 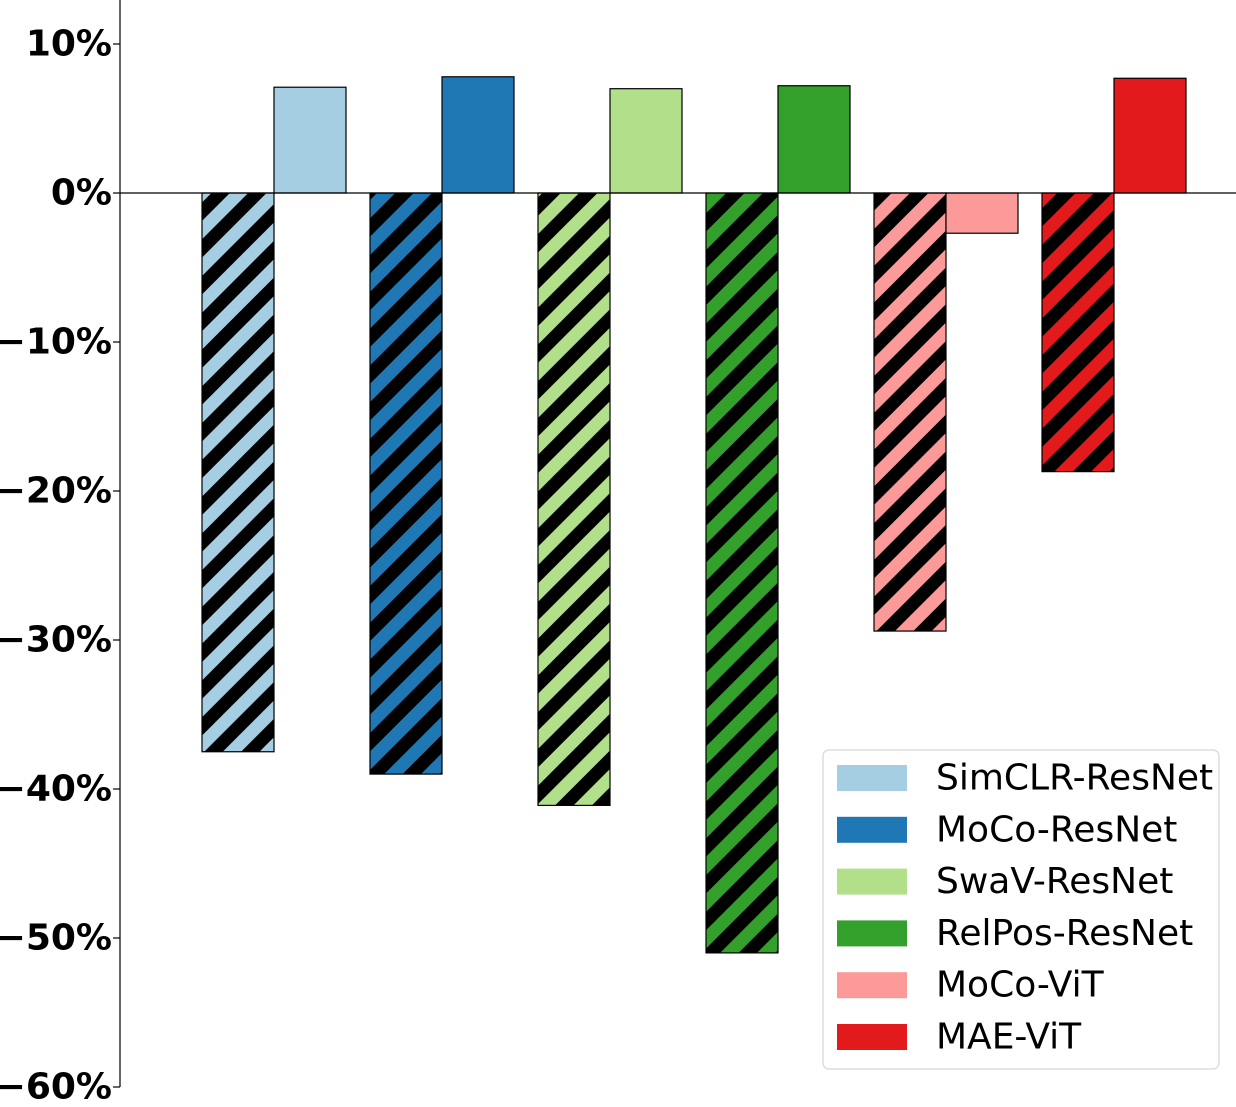 What do you see at coordinates (872, 985) in the screenshot?
I see `legend-swatch-moco-vit` at bounding box center [872, 985].